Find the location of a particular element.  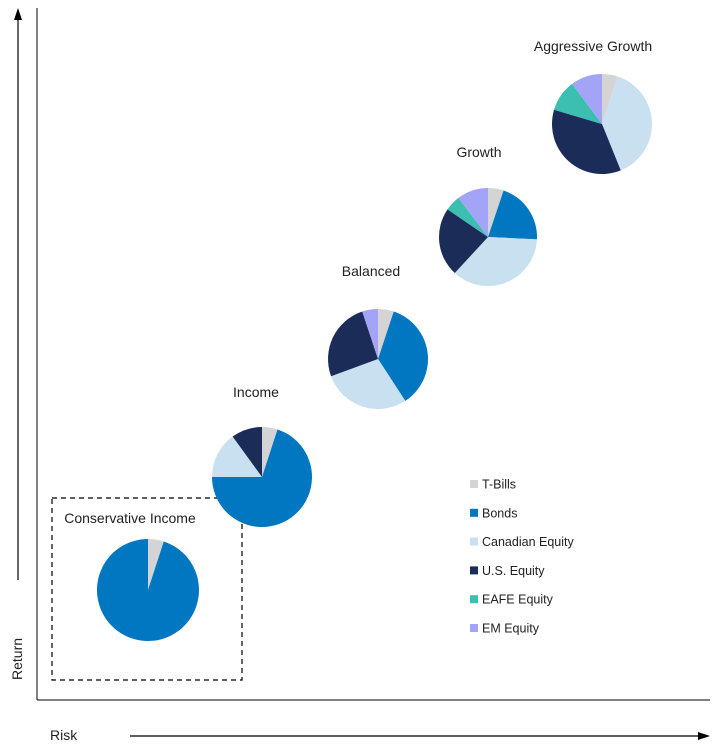

legend-label-t-bills: T-Bills is located at coordinates (499, 485).